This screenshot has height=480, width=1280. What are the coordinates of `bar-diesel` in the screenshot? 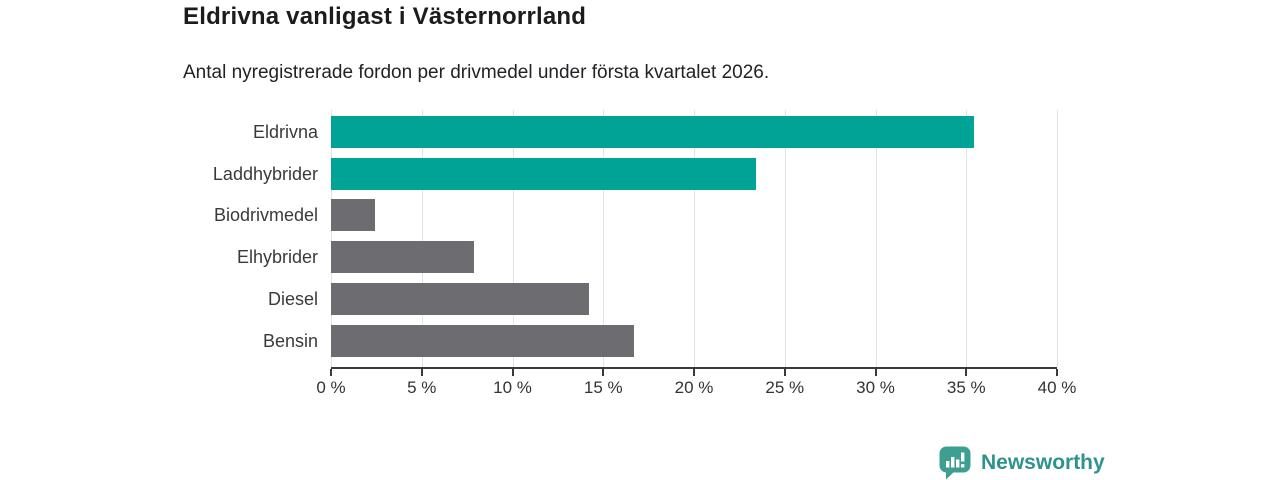 It's located at (460, 298).